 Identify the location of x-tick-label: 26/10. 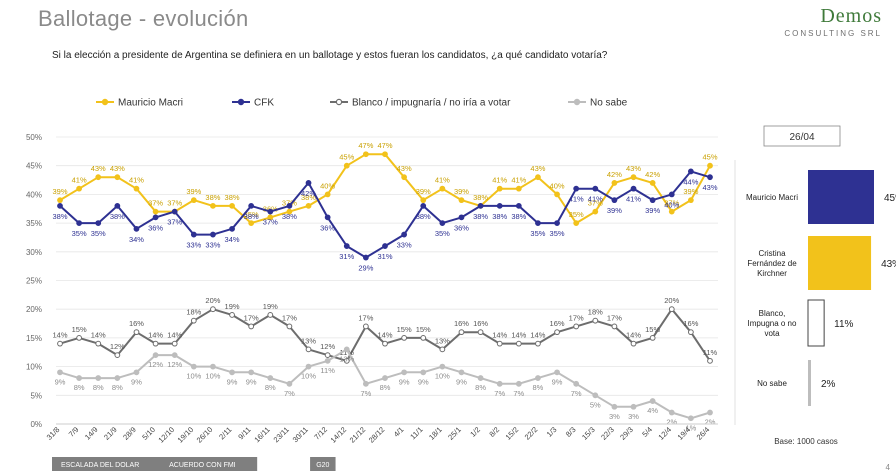
(205, 435).